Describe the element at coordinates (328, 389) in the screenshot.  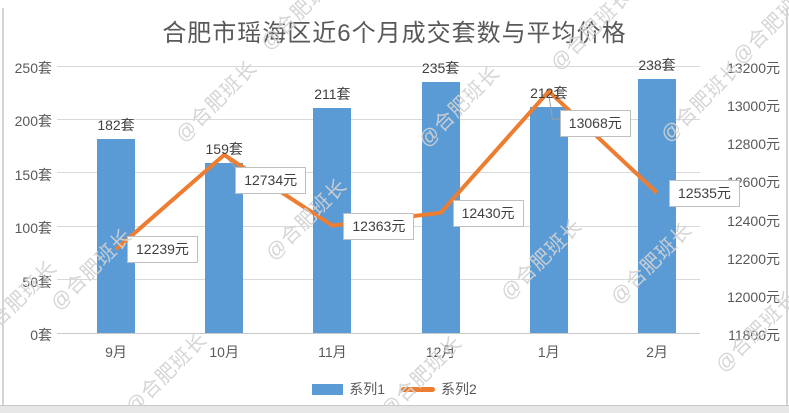
I see `bar-series-swatch-icon` at that location.